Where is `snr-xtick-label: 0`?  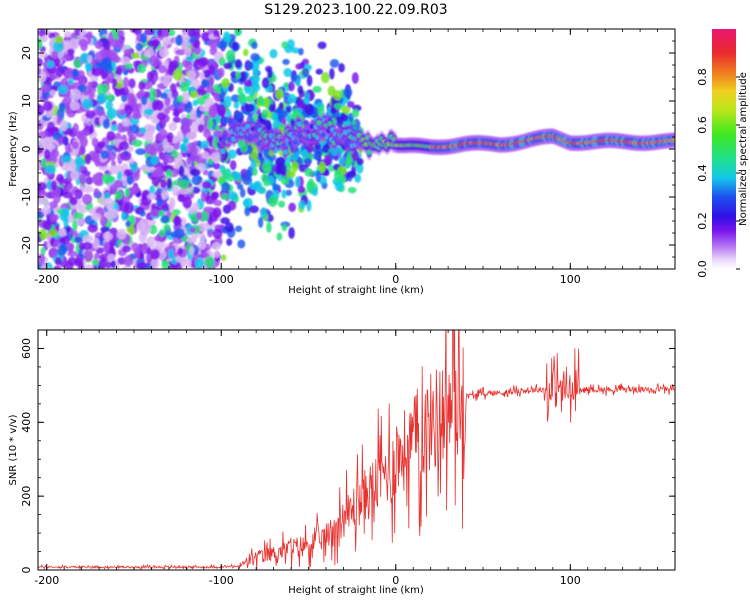 snr-xtick-label: 0 is located at coordinates (395, 580).